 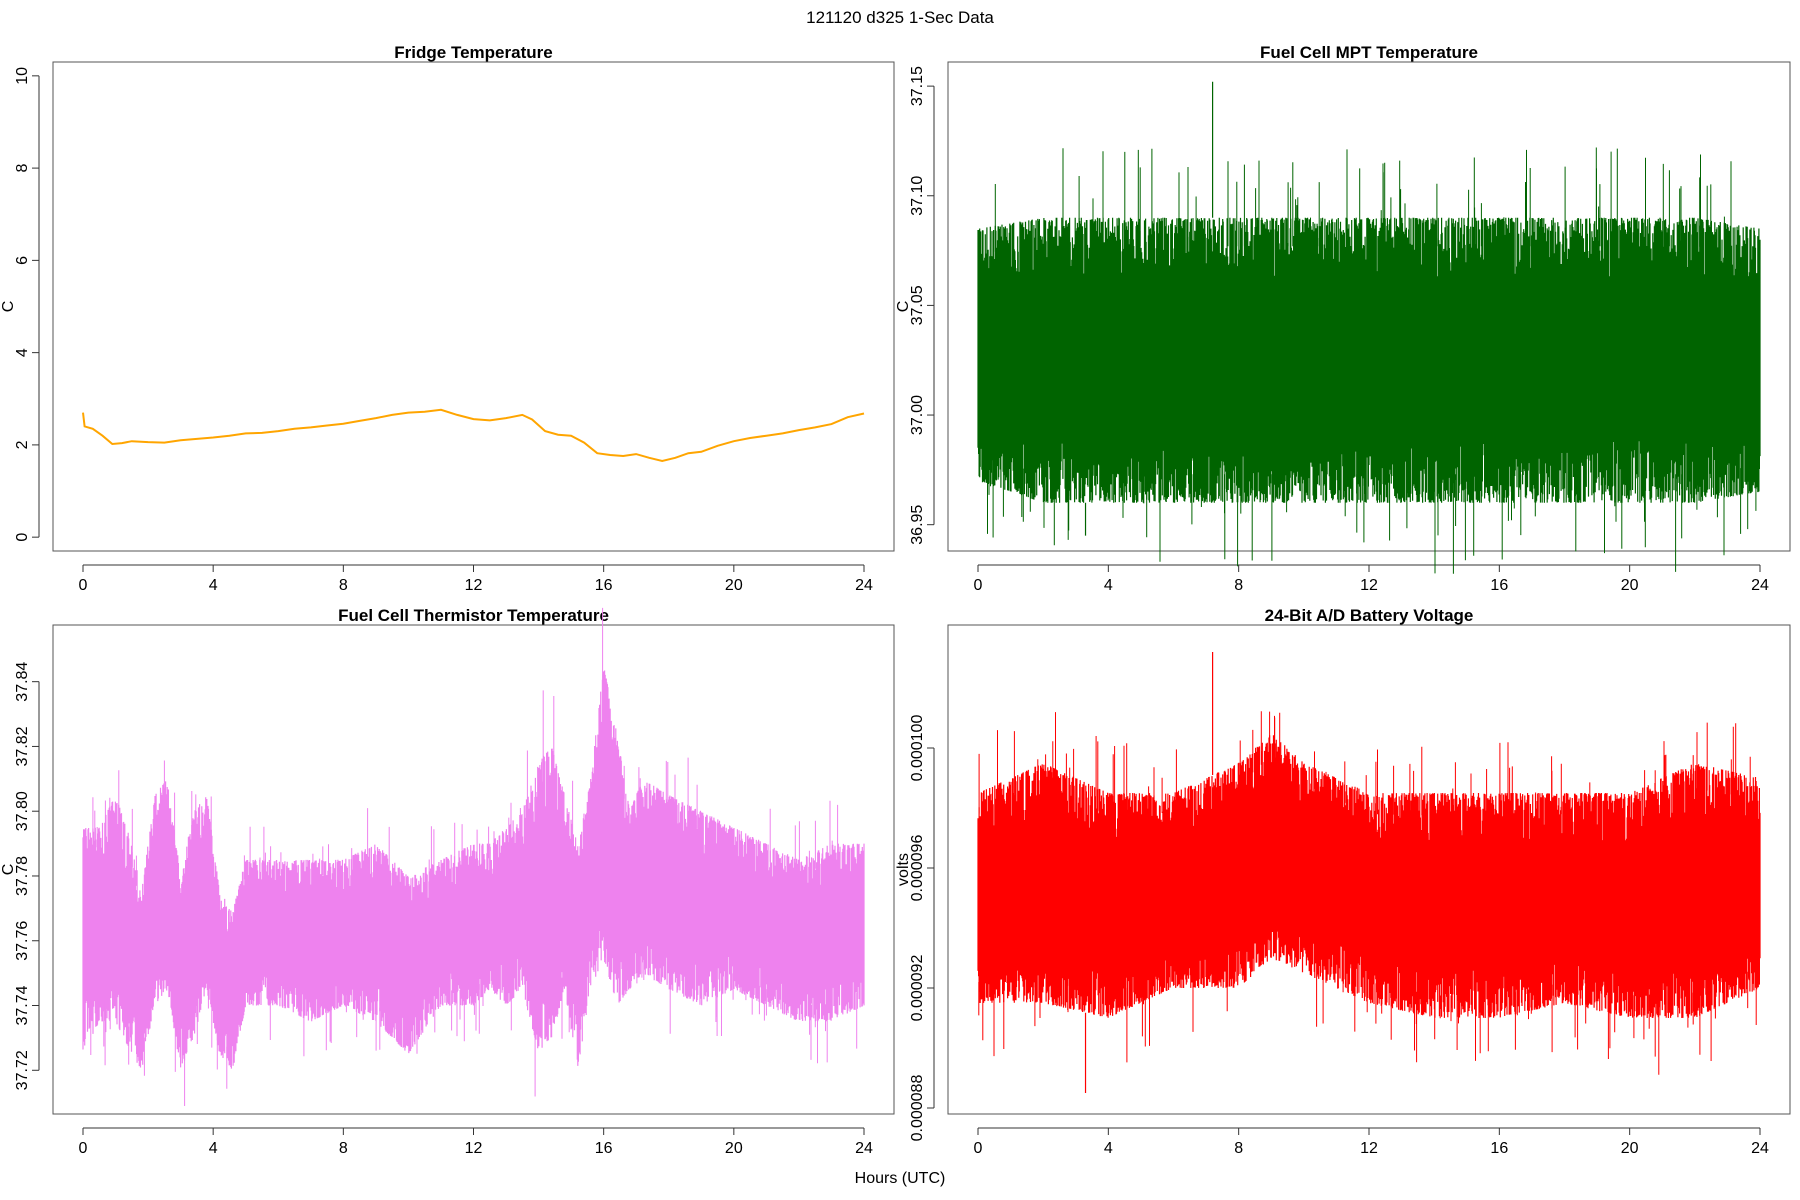 I want to click on y-axis-label: volts, so click(x=903, y=869).